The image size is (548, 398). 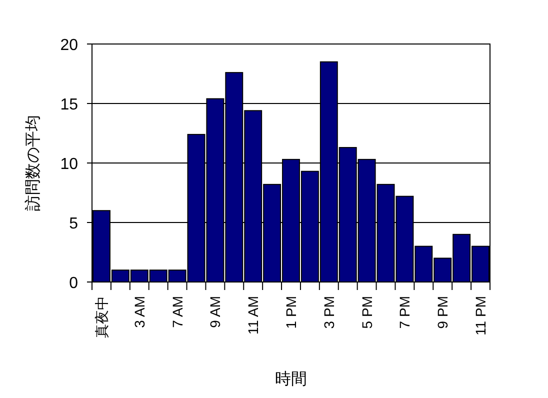 What do you see at coordinates (291, 379) in the screenshot?
I see `x-axis-title: 時間` at bounding box center [291, 379].